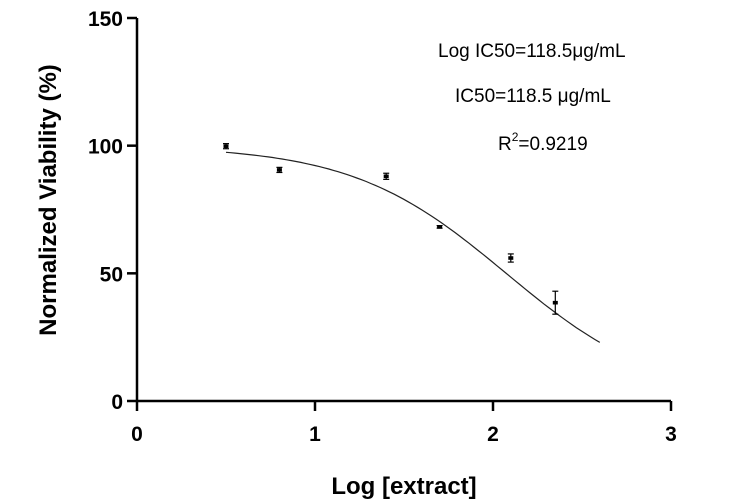 Image resolution: width=750 pixels, height=499 pixels. I want to click on x-ticks: 0 1 2 3, so click(404, 423).